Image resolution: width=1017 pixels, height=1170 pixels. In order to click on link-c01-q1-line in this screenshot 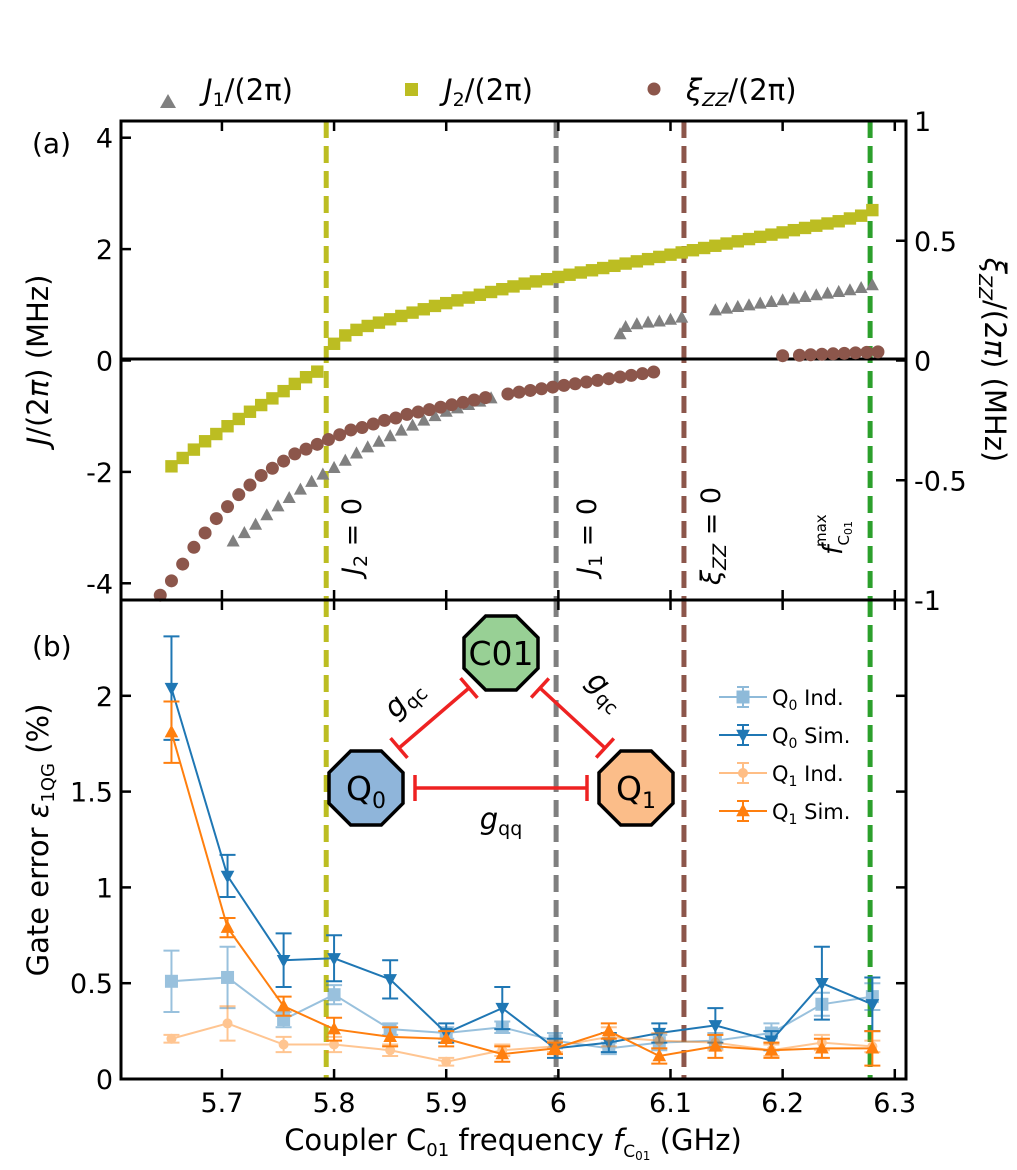, I will do `click(572, 718)`.